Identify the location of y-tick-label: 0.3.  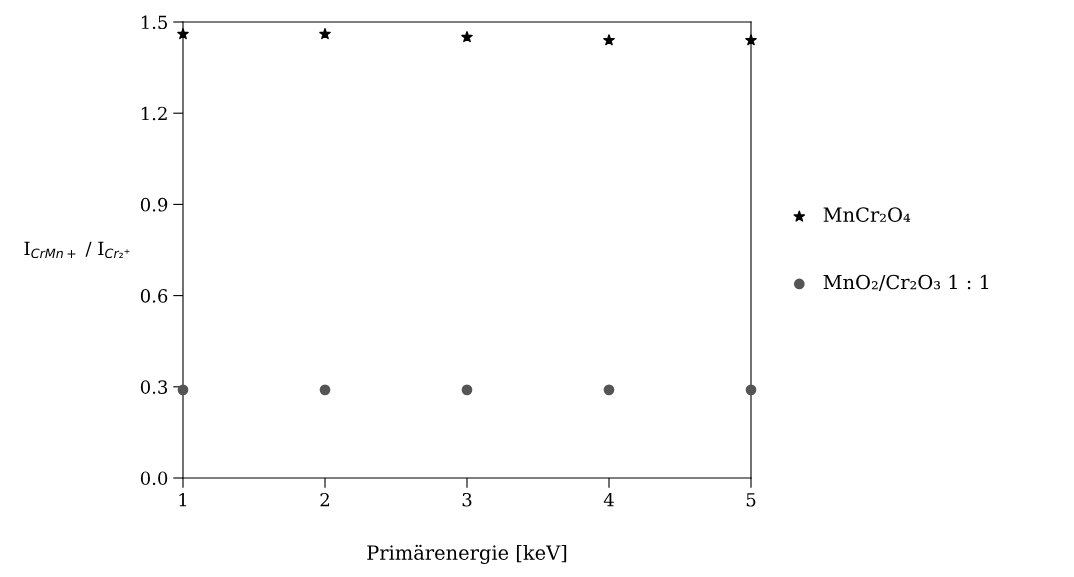
(154, 387).